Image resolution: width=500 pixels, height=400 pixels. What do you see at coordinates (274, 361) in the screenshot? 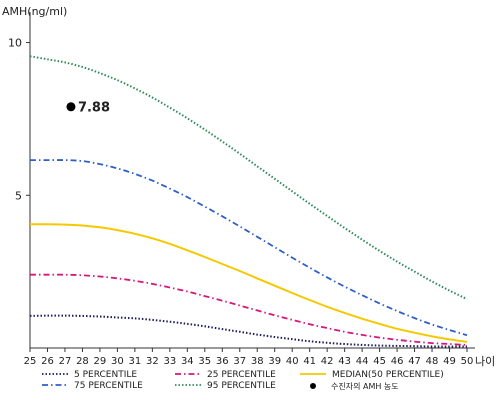
I see `x-tick-label: 39` at bounding box center [274, 361].